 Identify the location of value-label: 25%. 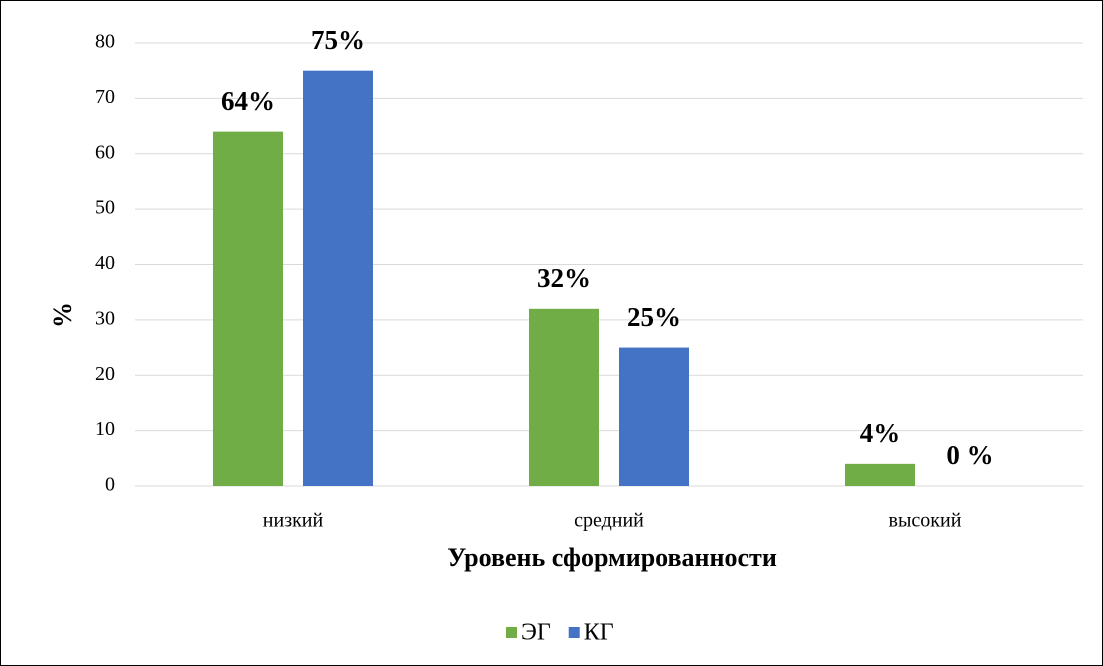
(654, 317).